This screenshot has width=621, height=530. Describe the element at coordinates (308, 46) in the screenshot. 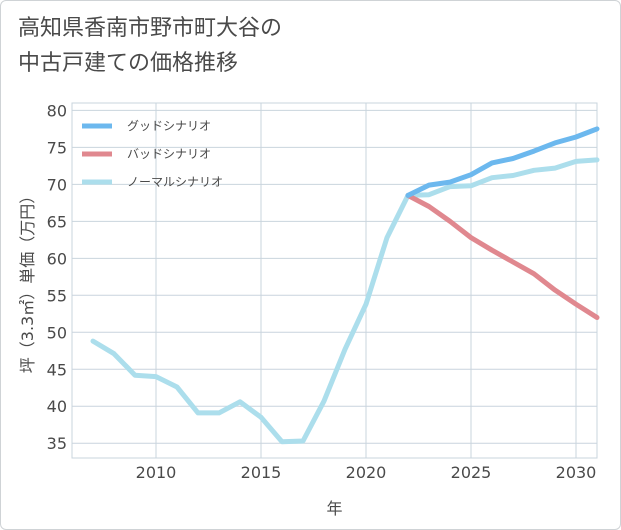

I see `chart-title: 高知県香南市野市町大谷の 中古戸建ての価格推移` at that location.